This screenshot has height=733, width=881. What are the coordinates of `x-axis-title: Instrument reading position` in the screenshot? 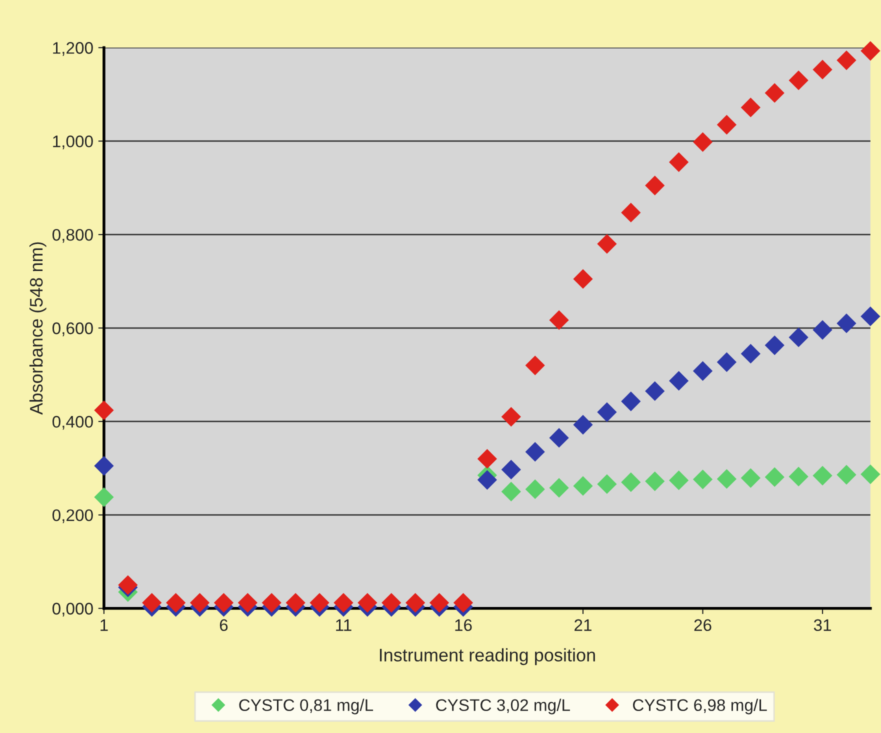 It's located at (487, 657).